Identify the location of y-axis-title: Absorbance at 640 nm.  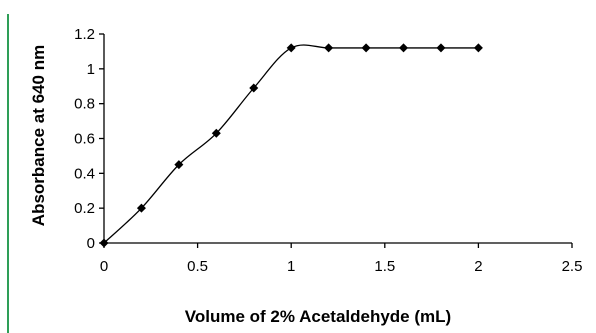
(38, 135).